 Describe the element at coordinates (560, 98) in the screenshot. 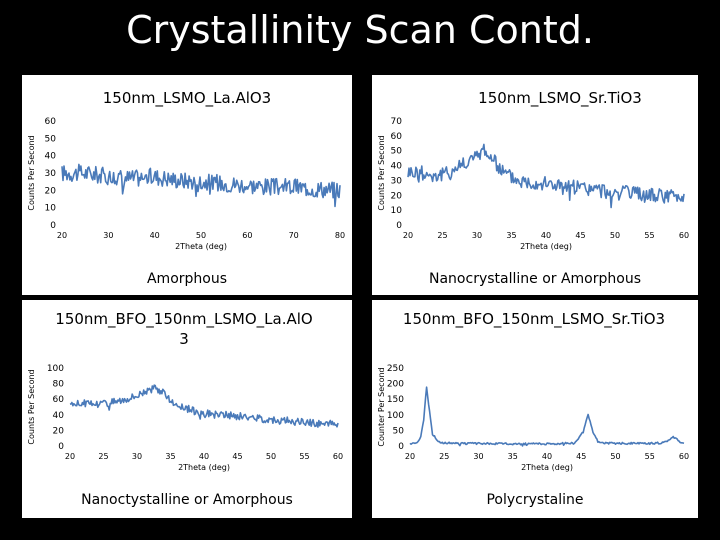

I see `chart-title: 150nm_LSMO_Sr.TiO3` at that location.